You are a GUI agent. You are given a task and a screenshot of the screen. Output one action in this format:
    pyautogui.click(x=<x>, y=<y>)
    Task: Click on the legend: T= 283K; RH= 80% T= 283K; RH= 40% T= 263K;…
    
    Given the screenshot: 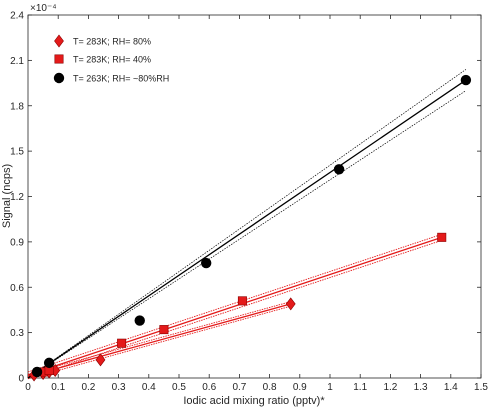 What is the action you would take?
    pyautogui.click(x=111, y=59)
    